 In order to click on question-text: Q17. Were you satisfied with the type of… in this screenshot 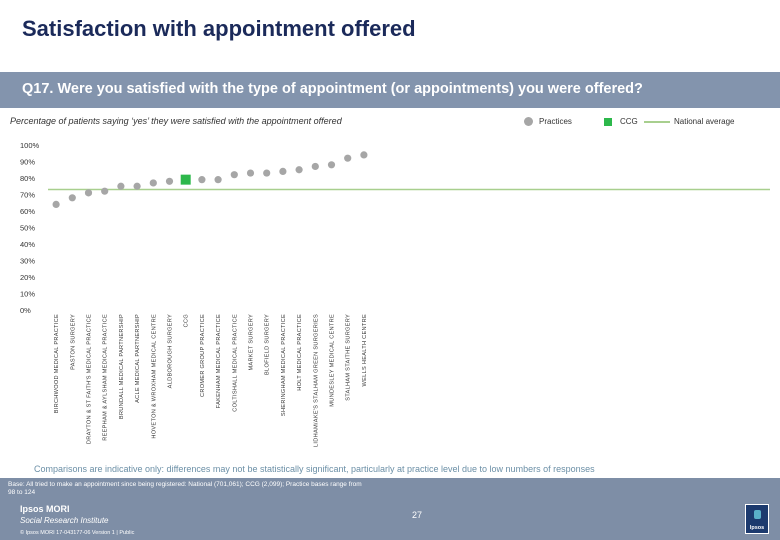, I will do `click(332, 89)`.